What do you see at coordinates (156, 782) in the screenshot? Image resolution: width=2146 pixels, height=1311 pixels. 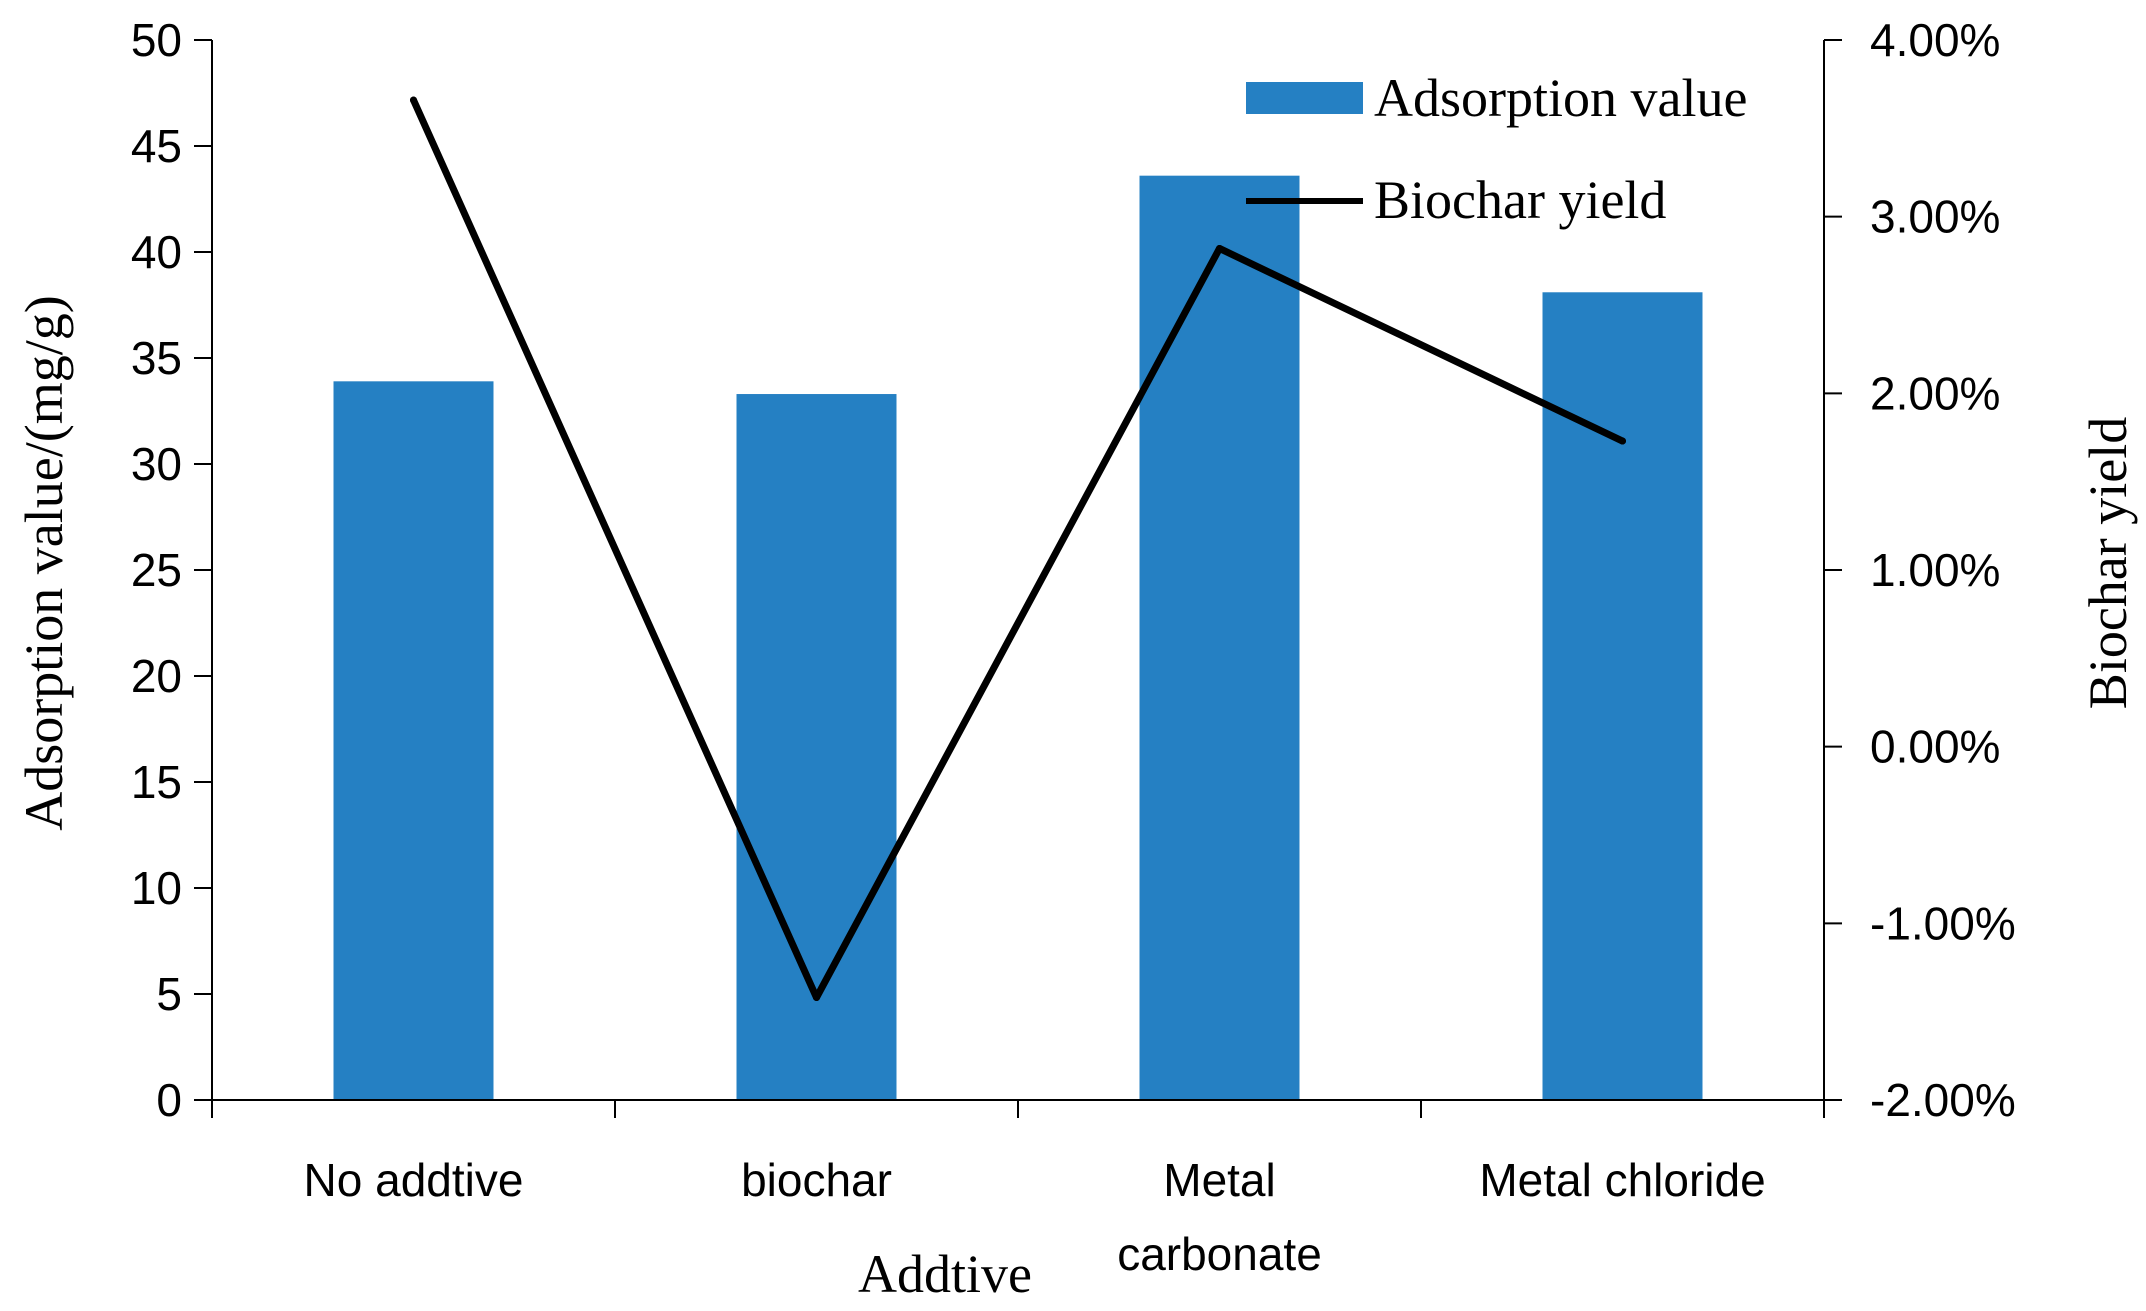 I see `y-tick-label: 15` at bounding box center [156, 782].